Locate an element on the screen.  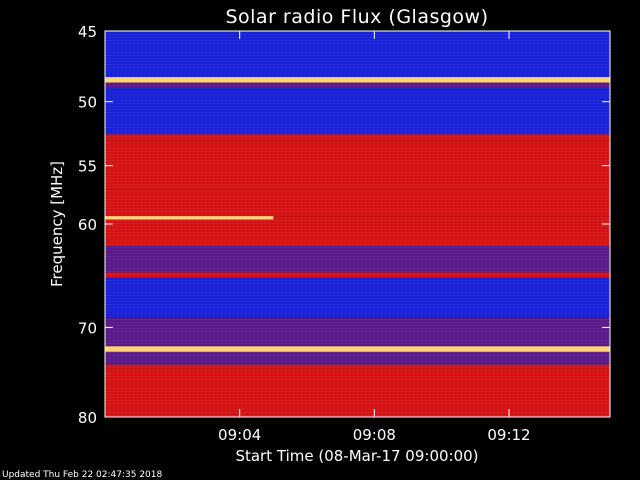
x-tick-label-0904: 09:04 is located at coordinates (239, 435).